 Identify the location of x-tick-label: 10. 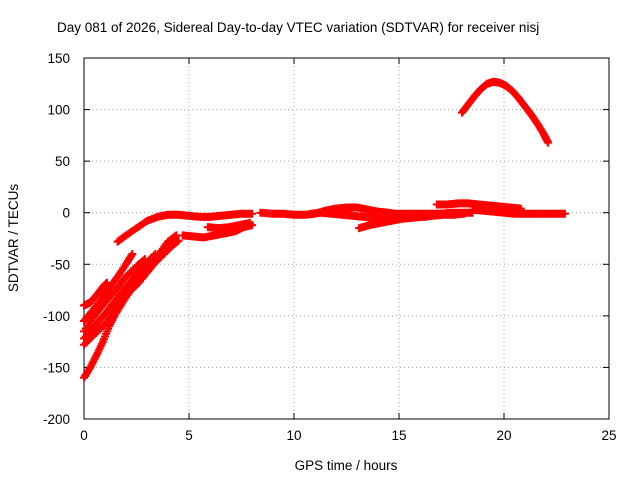
(293, 435).